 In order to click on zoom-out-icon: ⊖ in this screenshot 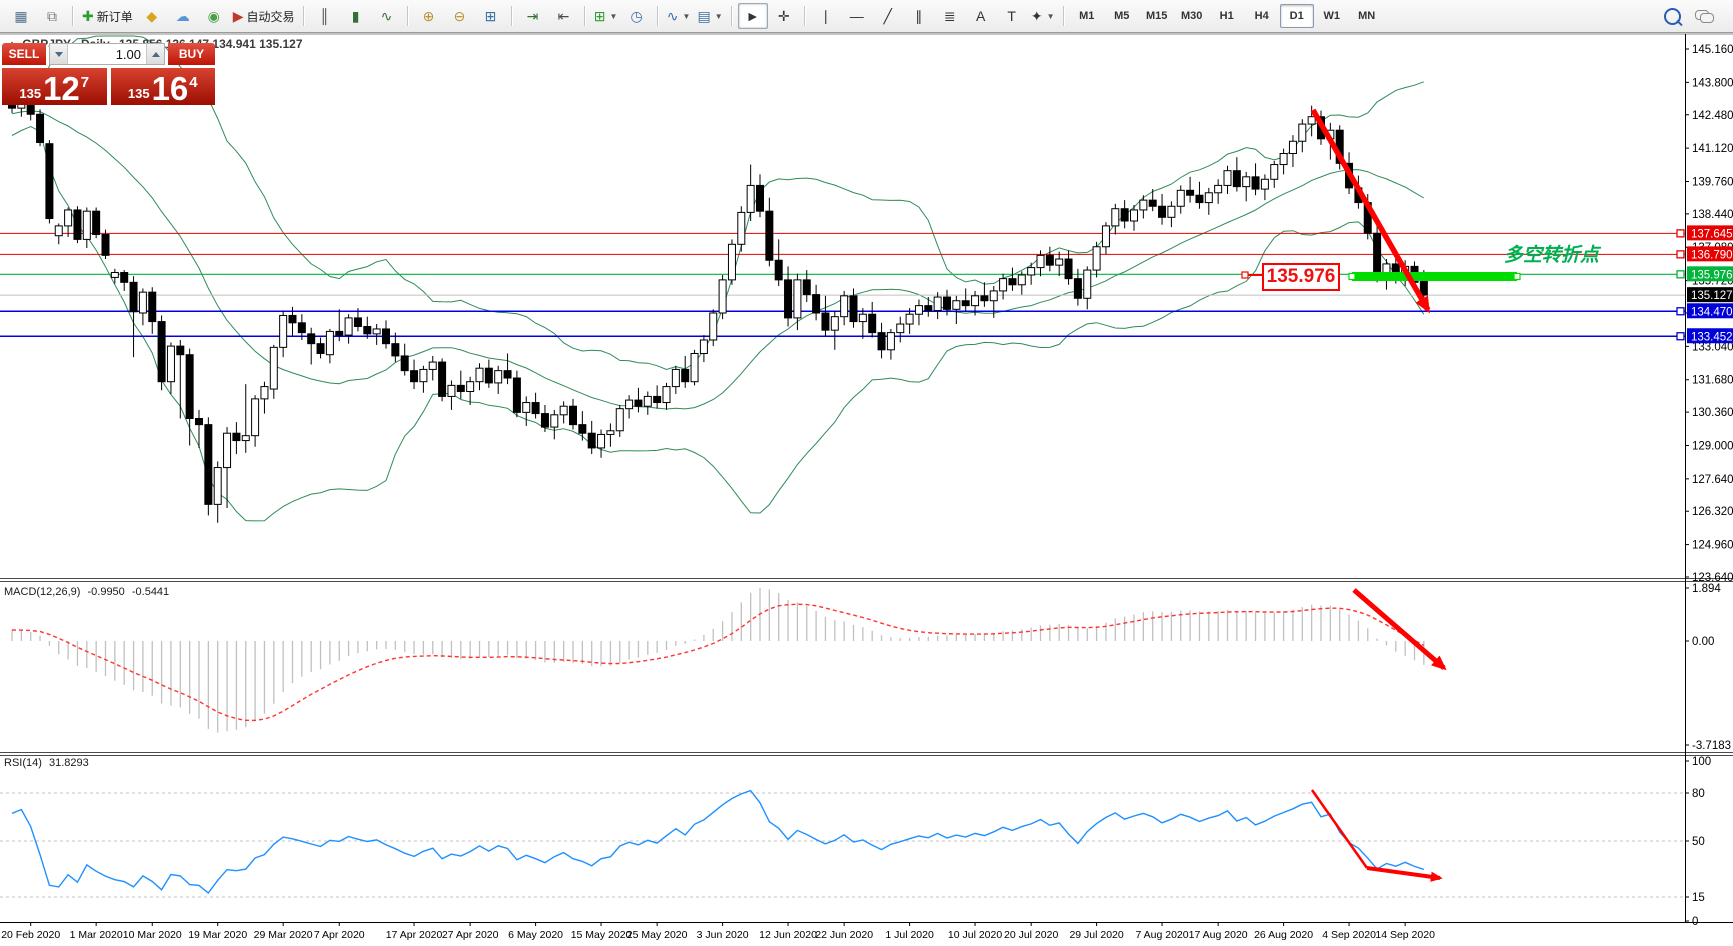, I will do `click(460, 16)`.